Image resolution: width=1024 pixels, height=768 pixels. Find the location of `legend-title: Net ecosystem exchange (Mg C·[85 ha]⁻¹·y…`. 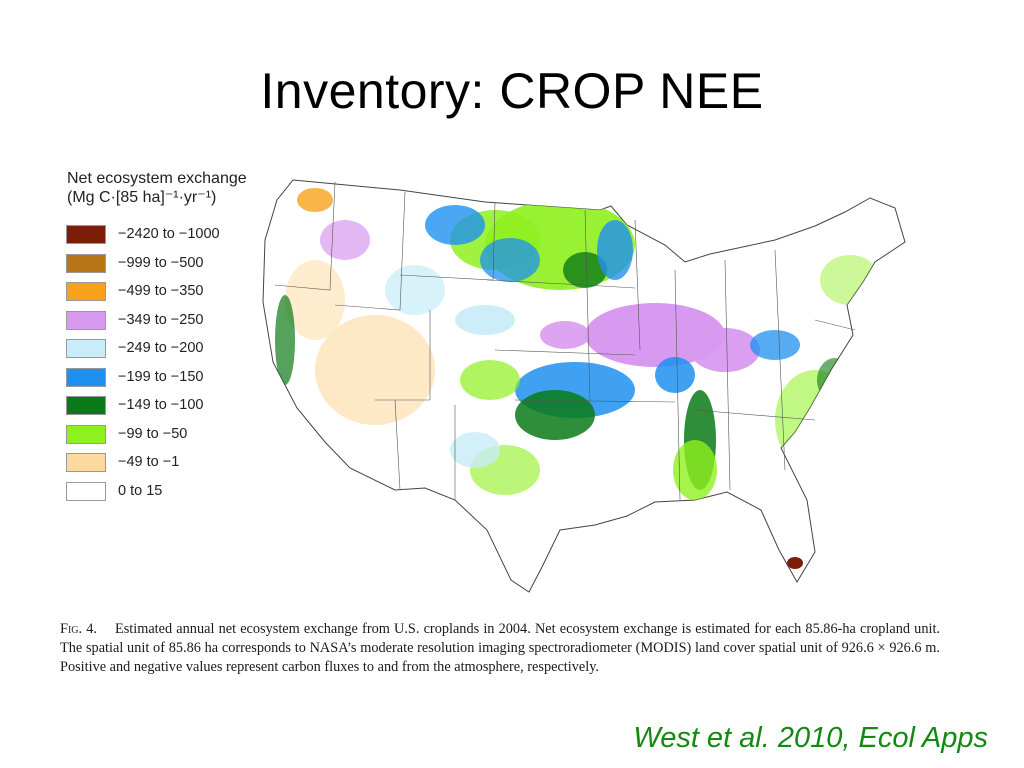

legend-title: Net ecosystem exchange (Mg C·[85 ha]⁻¹·y… is located at coordinates (157, 188).